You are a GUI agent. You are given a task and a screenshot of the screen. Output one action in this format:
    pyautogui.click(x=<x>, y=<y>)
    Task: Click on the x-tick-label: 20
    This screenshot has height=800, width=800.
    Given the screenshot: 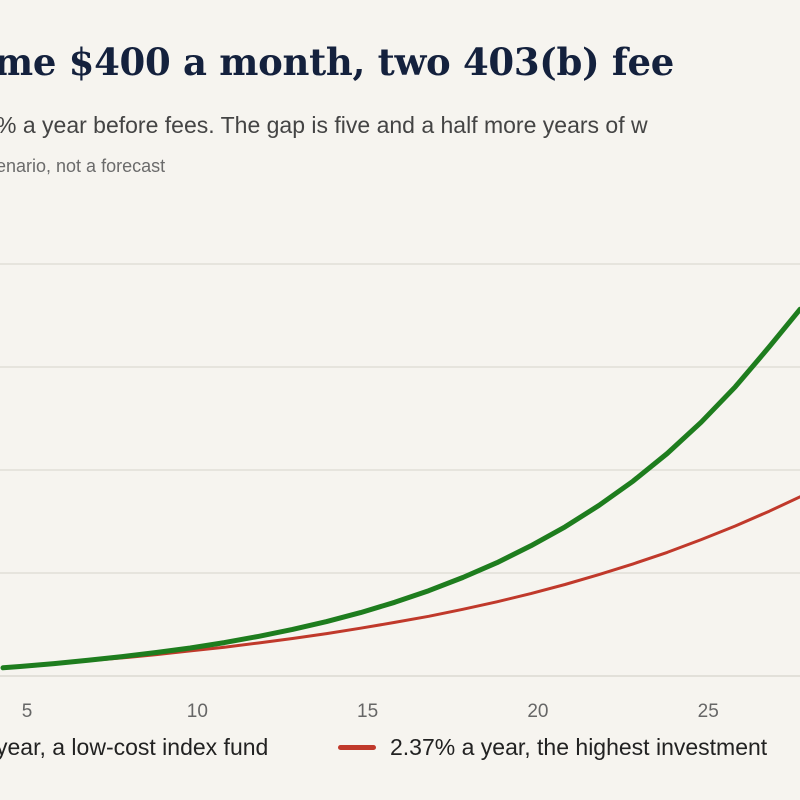 What is the action you would take?
    pyautogui.click(x=537, y=711)
    